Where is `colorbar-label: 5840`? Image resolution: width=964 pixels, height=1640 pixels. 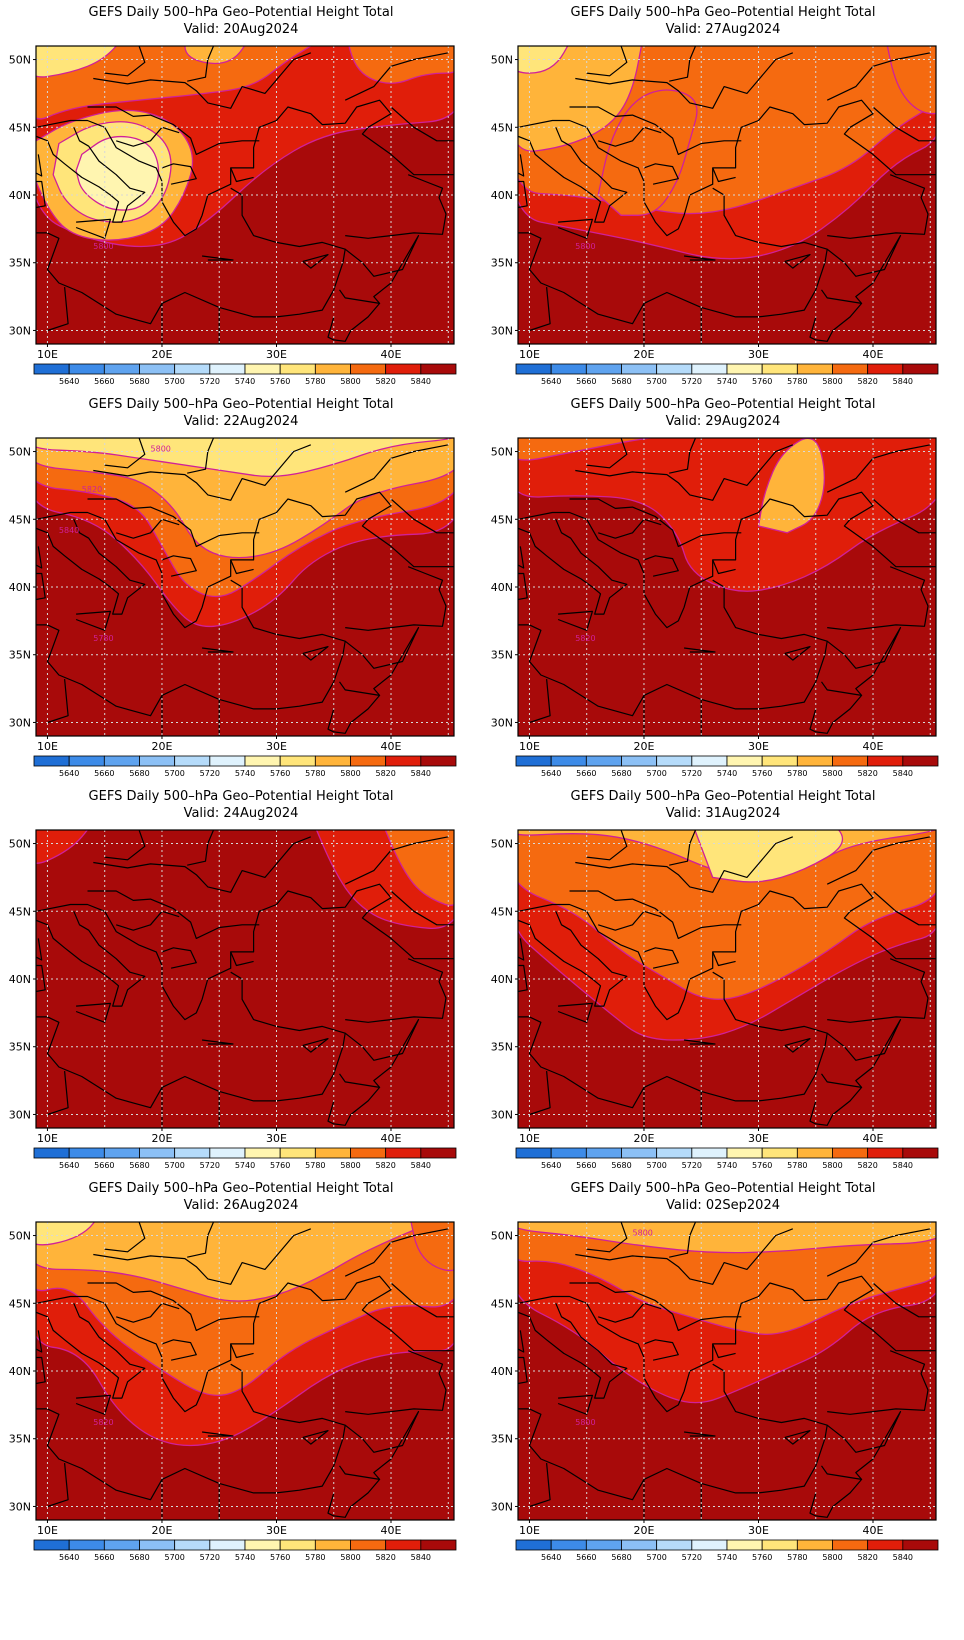
colorbar-label: 5840 is located at coordinates (421, 773).